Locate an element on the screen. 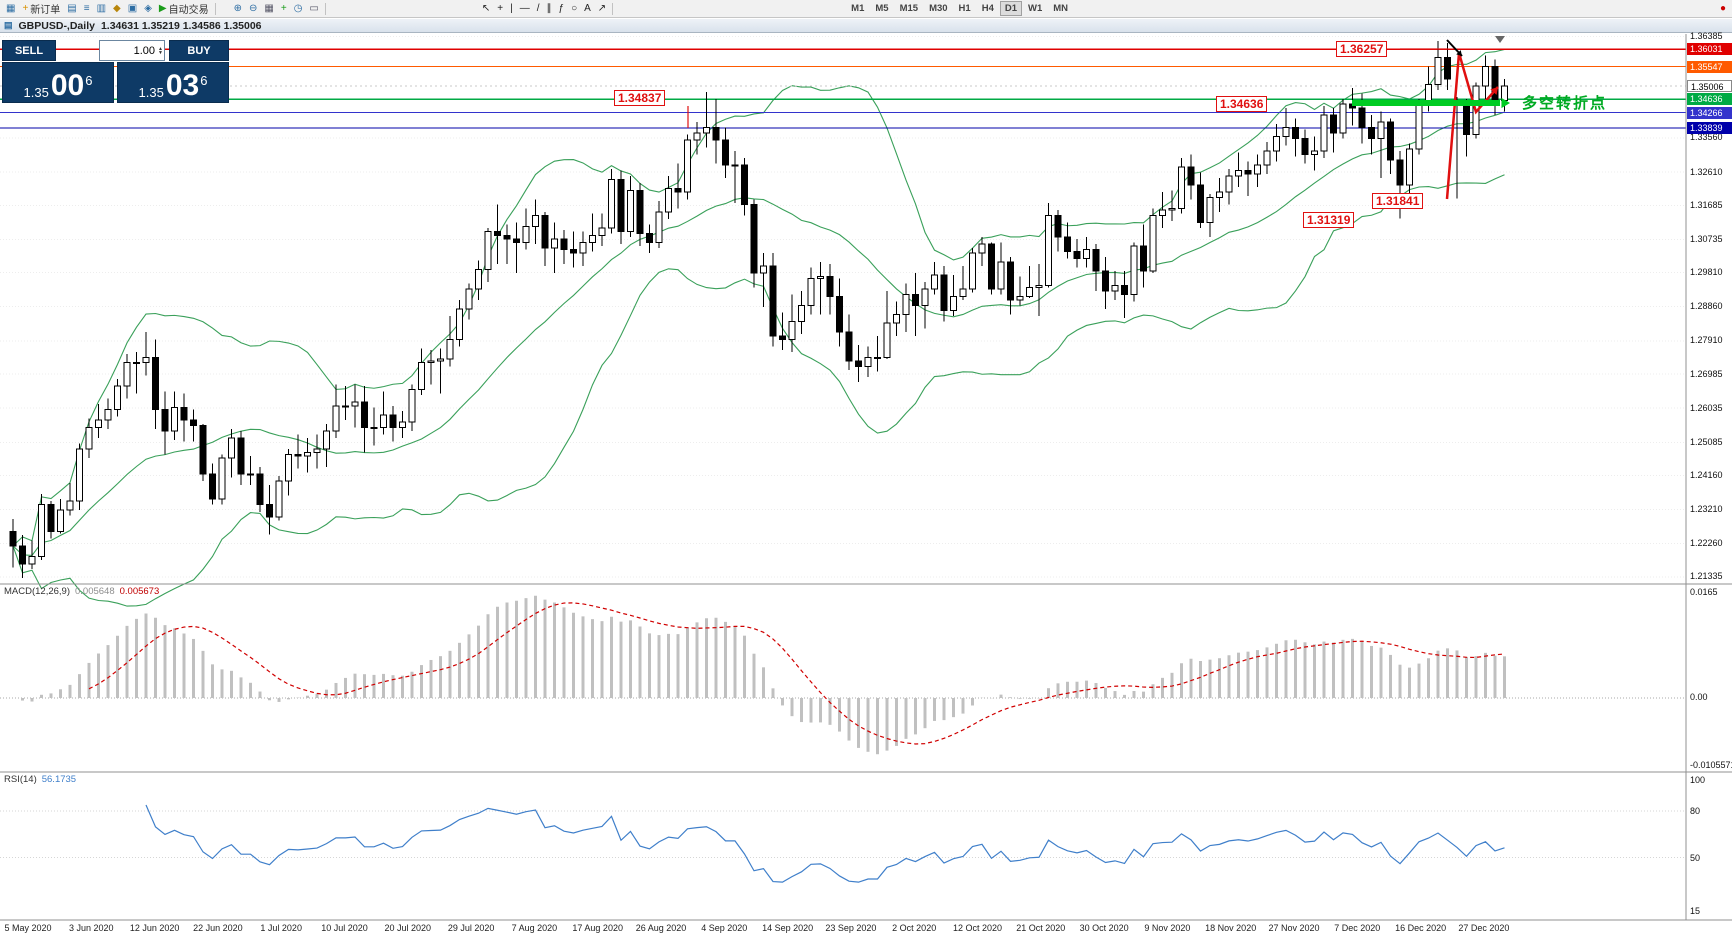 Image resolution: width=1732 pixels, height=937 pixels. tf-m5-label: M5 is located at coordinates (882, 8).